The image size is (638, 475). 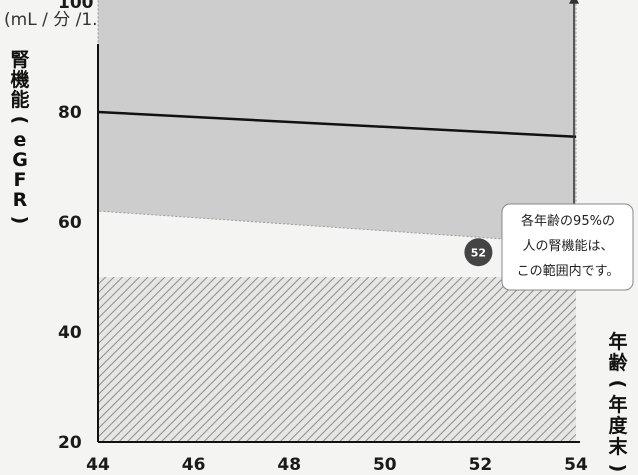 What do you see at coordinates (618, 384) in the screenshot?
I see `x-axis-label-char: (` at bounding box center [618, 384].